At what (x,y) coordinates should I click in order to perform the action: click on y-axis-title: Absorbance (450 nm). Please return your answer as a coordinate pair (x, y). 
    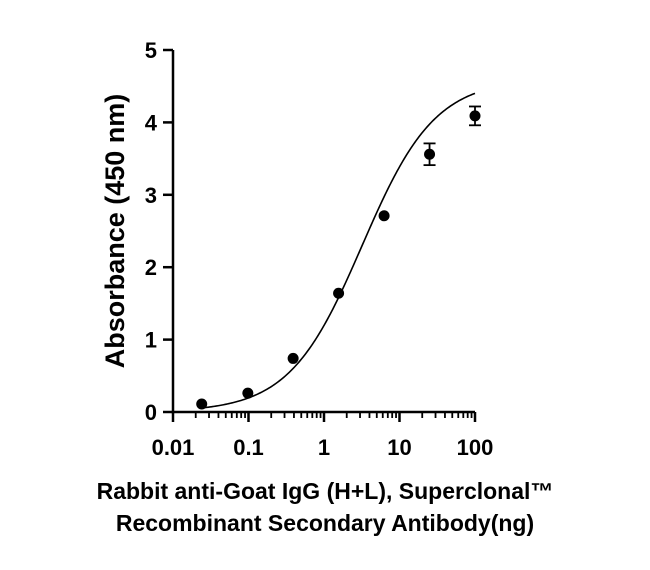
    Looking at the image, I should click on (115, 231).